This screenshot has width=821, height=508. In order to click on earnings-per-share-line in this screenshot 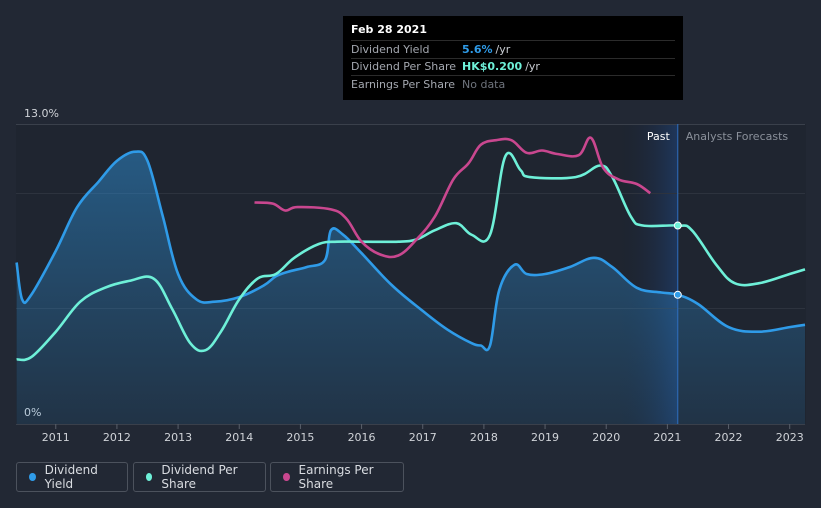, I will do `click(453, 197)`.